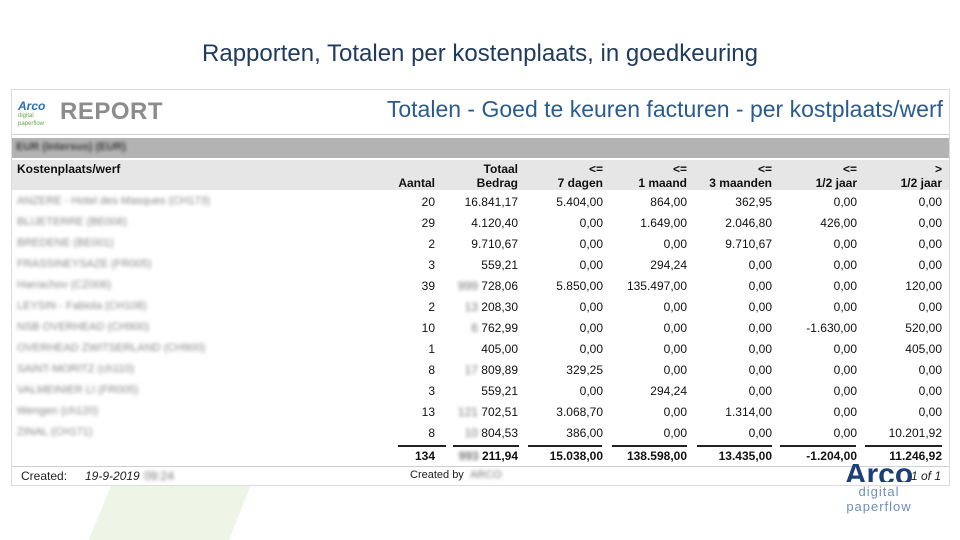  Describe the element at coordinates (748, 412) in the screenshot. I see `cell-3maanden: 1.314,00` at that location.